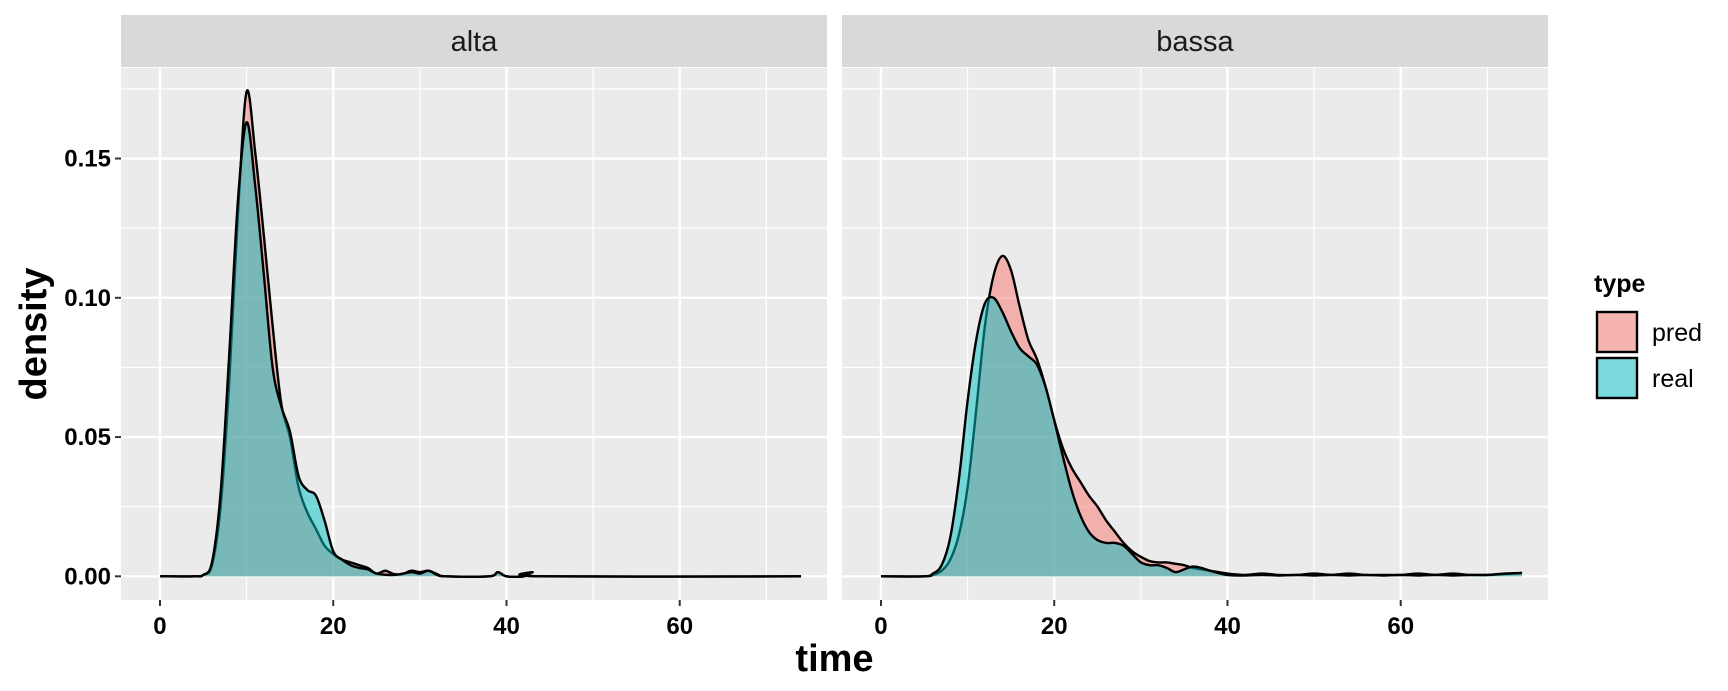  Describe the element at coordinates (87, 437) in the screenshot. I see `y-tick-label: 0.05` at that location.